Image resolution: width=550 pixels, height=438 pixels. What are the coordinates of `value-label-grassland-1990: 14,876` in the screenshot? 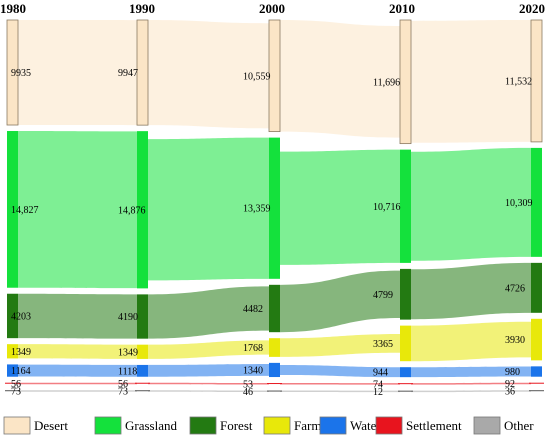 It's located at (132, 210).